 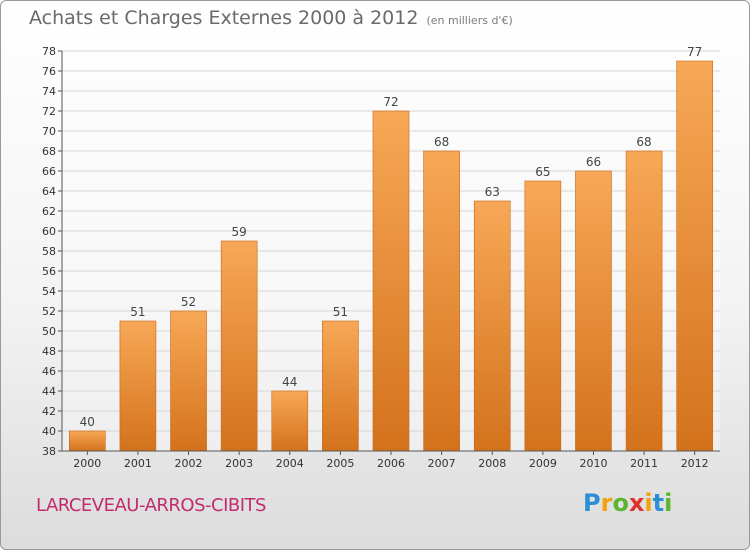 What do you see at coordinates (289, 382) in the screenshot?
I see `data-label: 44` at bounding box center [289, 382].